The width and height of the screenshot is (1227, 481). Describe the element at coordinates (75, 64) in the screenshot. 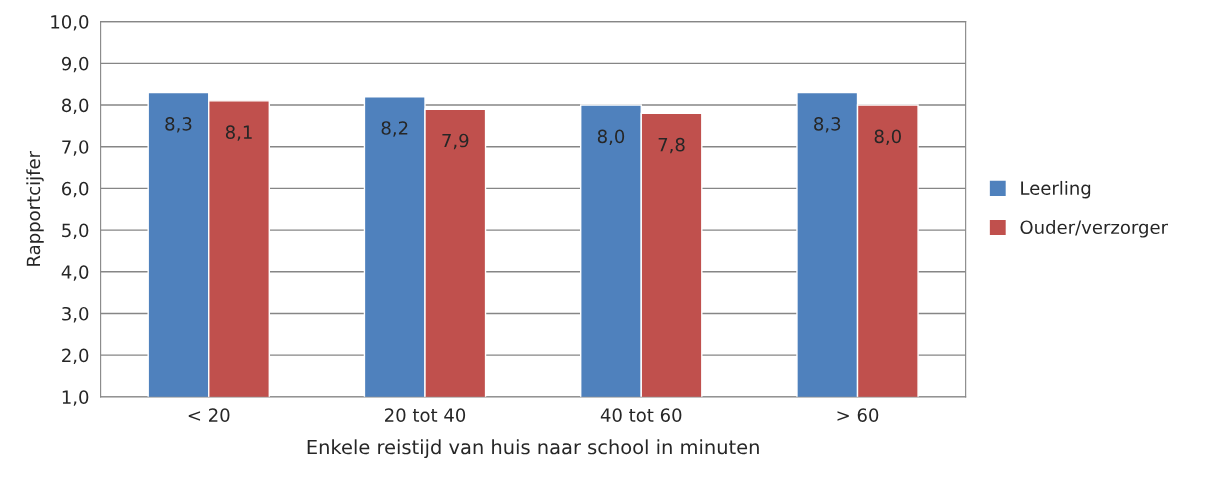

I see `y-tick-label: 9,0` at that location.